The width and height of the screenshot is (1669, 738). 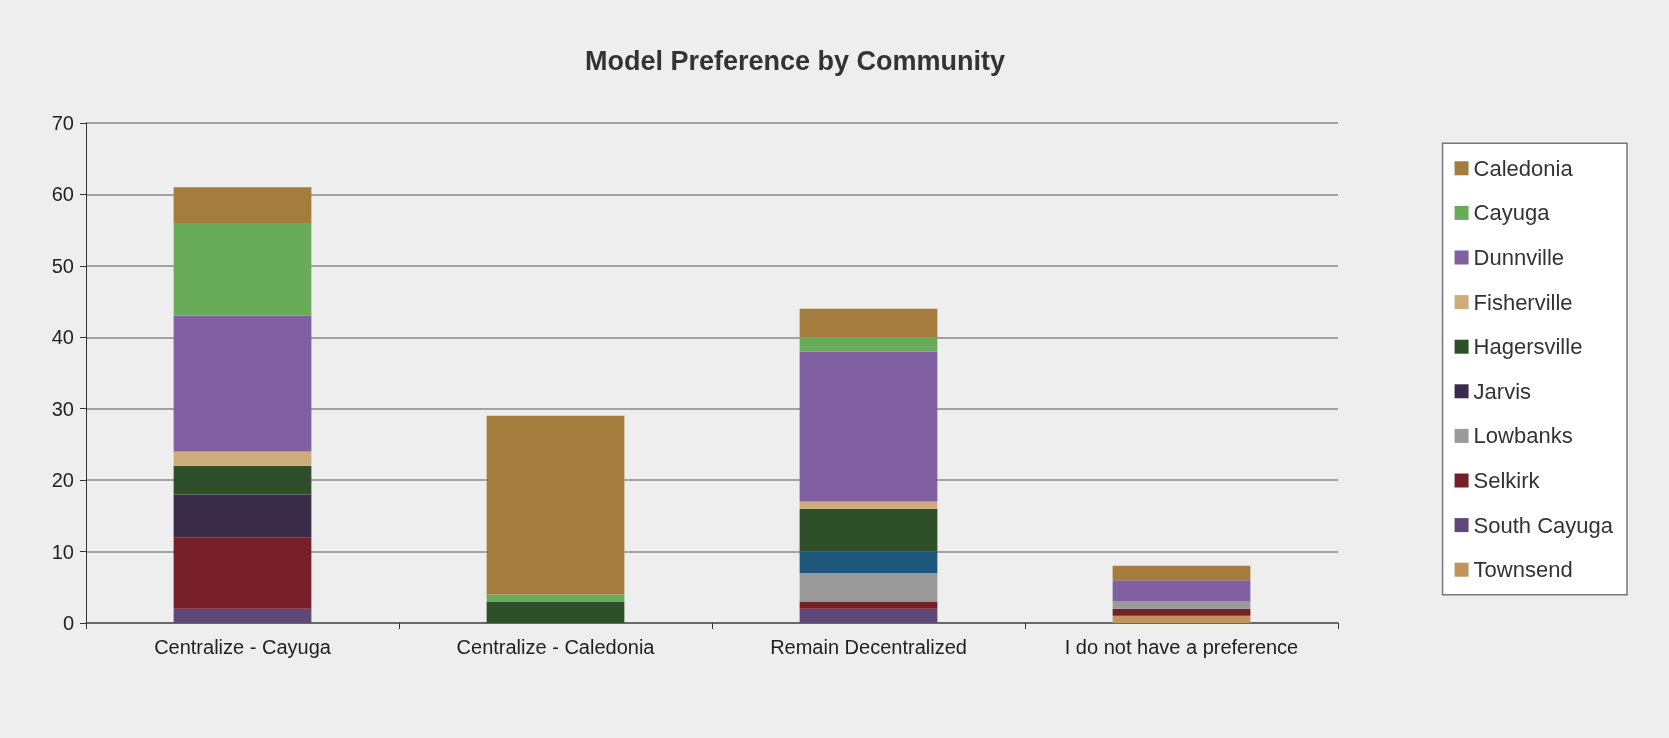 What do you see at coordinates (62, 265) in the screenshot?
I see `y-tick-label: 50` at bounding box center [62, 265].